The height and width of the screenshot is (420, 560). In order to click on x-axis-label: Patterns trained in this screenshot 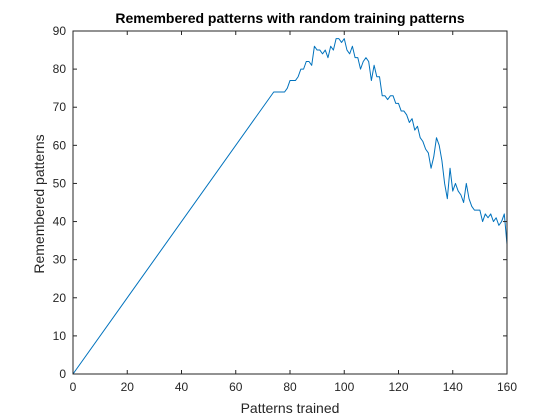, I will do `click(290, 408)`.